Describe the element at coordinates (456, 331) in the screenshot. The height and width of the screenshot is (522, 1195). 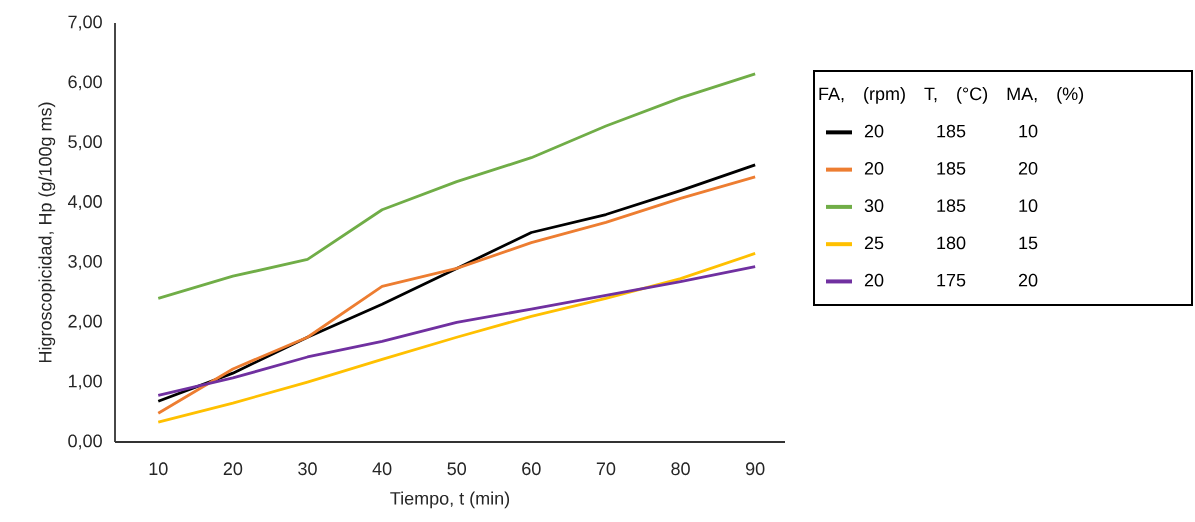
I see `line-series` at that location.